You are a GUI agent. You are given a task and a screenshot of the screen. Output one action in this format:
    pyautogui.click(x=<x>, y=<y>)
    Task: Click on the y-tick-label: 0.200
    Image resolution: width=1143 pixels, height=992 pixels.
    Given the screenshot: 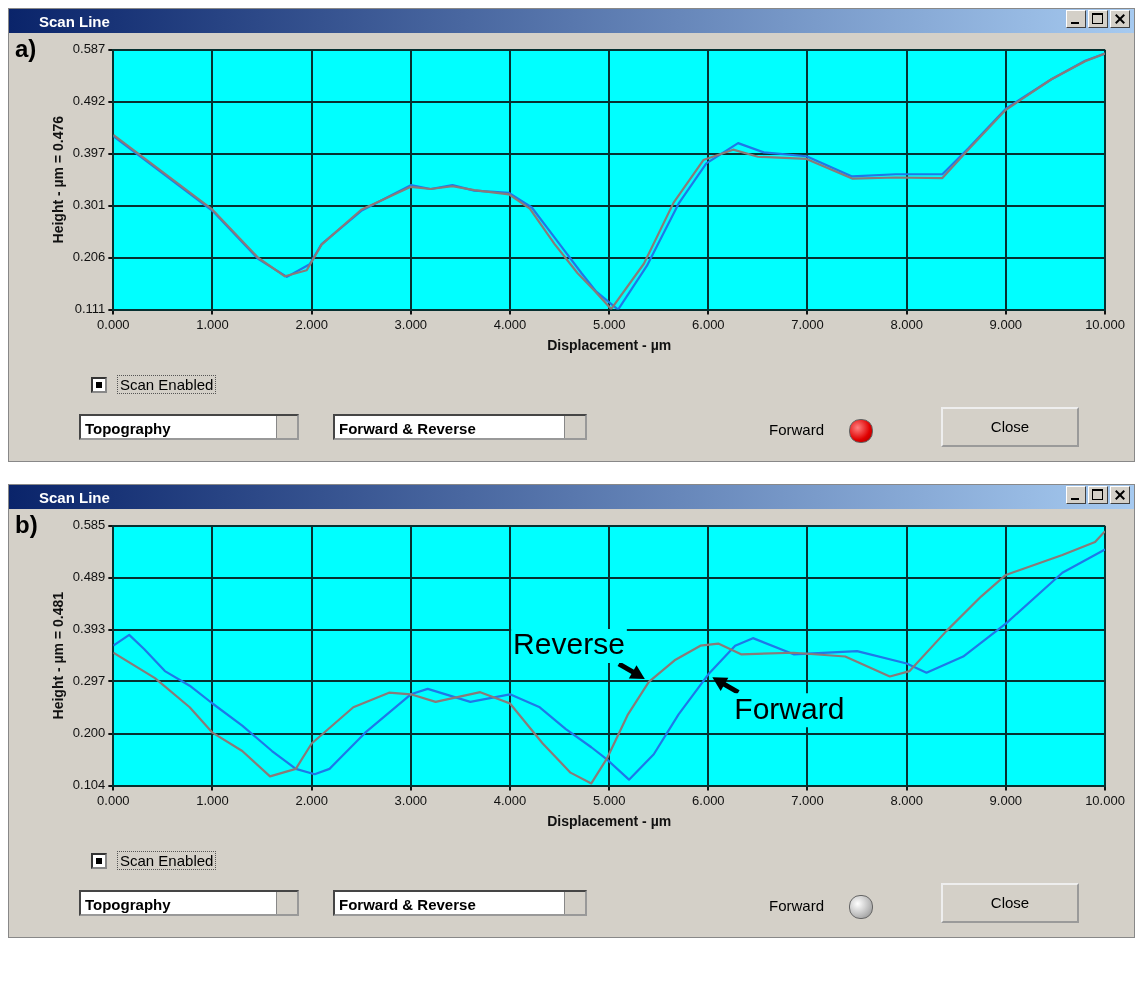 What is the action you would take?
    pyautogui.click(x=89, y=733)
    